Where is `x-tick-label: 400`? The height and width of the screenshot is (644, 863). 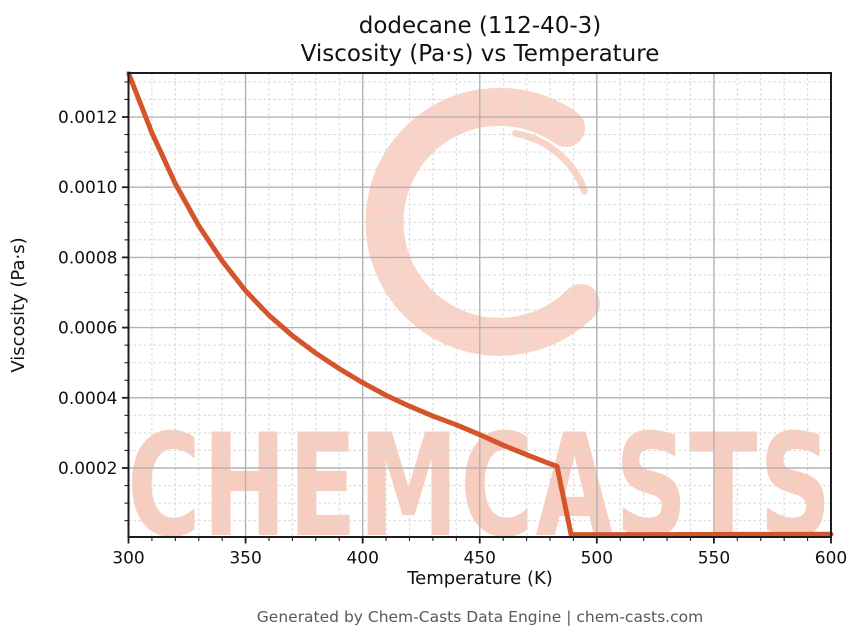 x-tick-label: 400 is located at coordinates (362, 559).